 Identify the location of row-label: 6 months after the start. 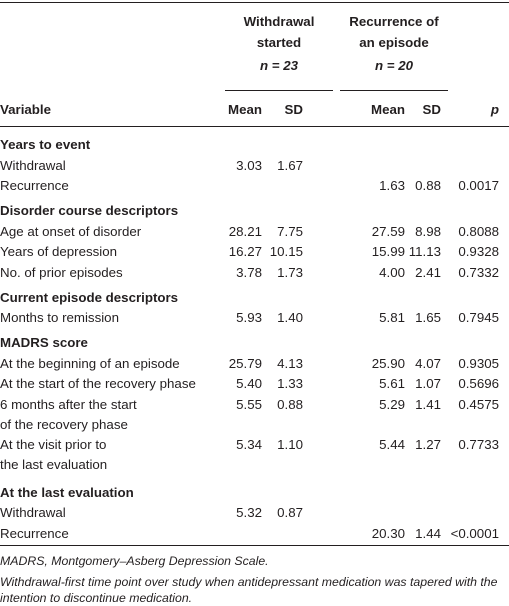
(68, 404).